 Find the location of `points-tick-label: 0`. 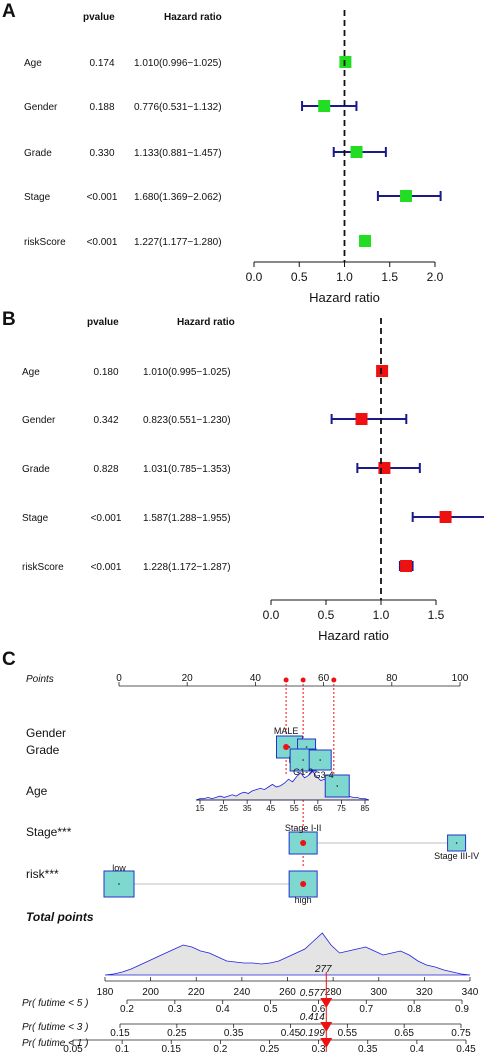

points-tick-label: 0 is located at coordinates (119, 678).